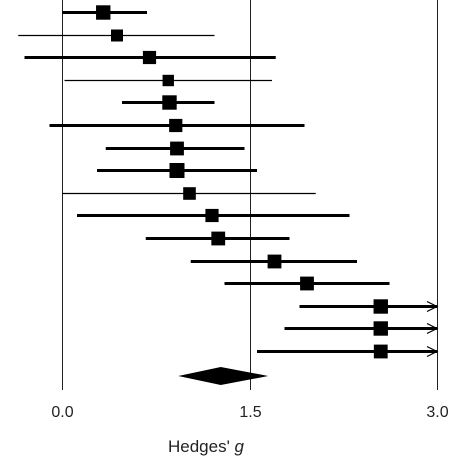  I want to click on summary-diamond, so click(223, 376).